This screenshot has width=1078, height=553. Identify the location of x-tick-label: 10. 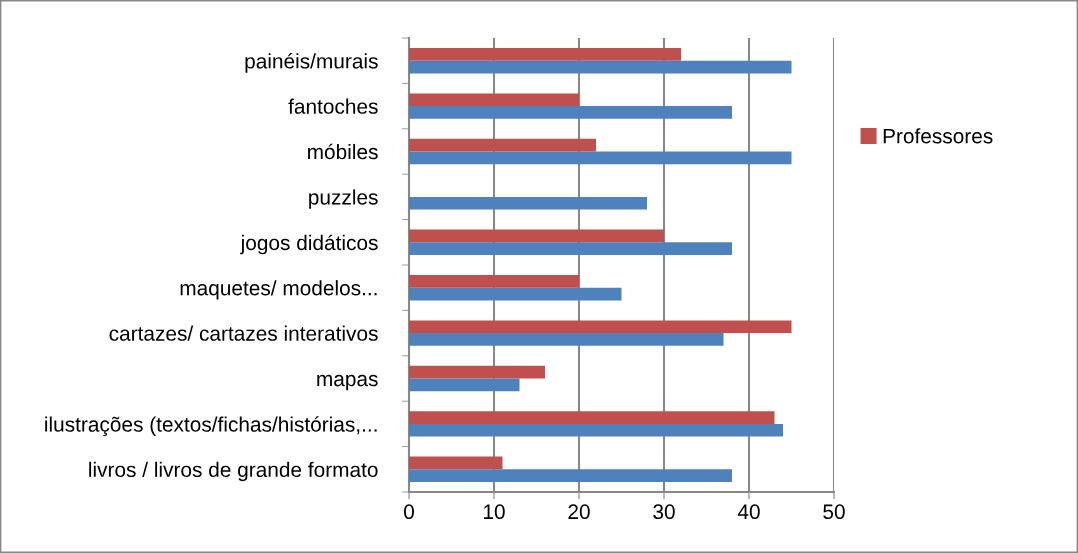
(494, 512).